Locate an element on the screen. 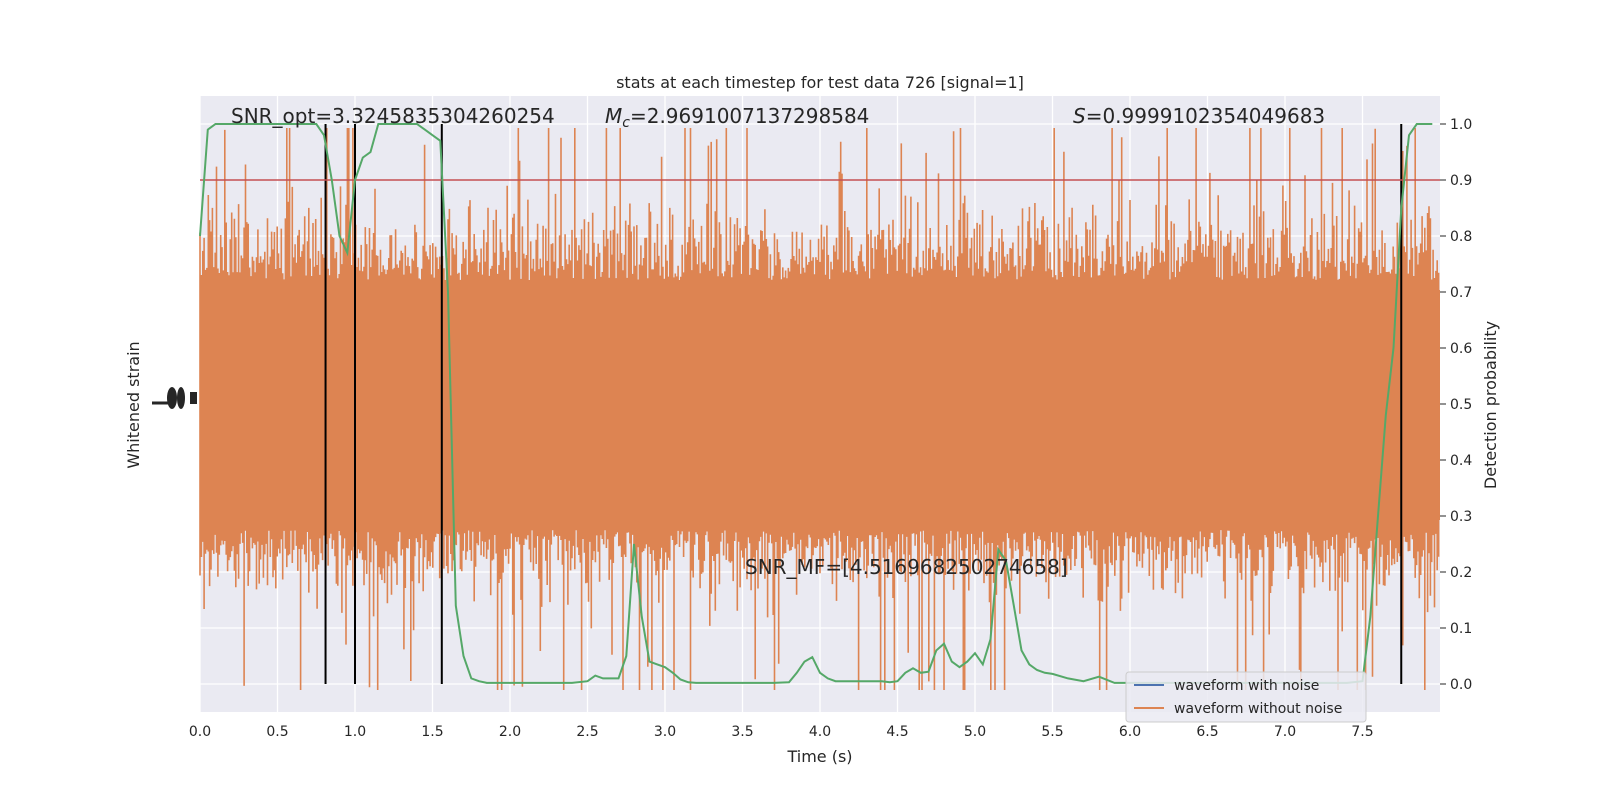 This screenshot has width=1600, height=800. annotation-s: S=0.9999102354049683 is located at coordinates (1199, 116).